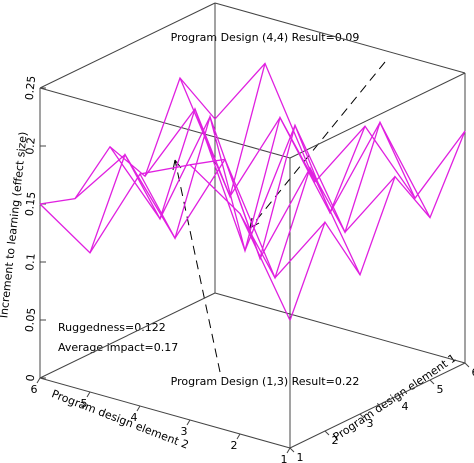 The width and height of the screenshot is (474, 463). Describe the element at coordinates (15, 225) in the screenshot. I see `axis-label: Increment to learning (effect size)` at that location.